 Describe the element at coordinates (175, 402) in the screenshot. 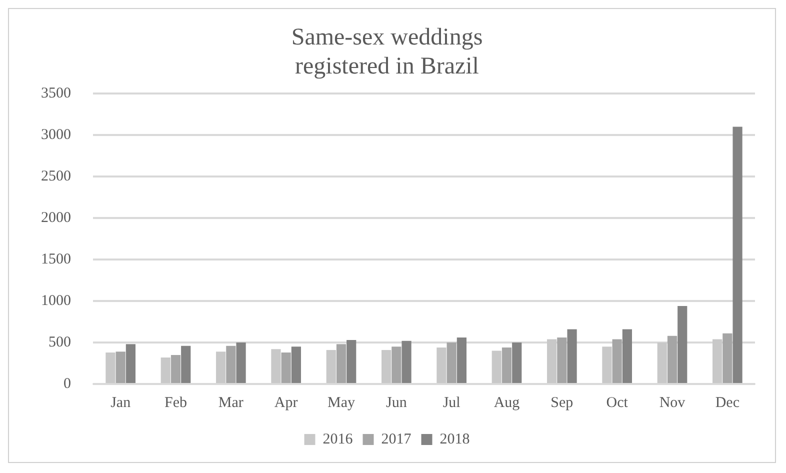

I see `x-tick-label: Feb` at that location.